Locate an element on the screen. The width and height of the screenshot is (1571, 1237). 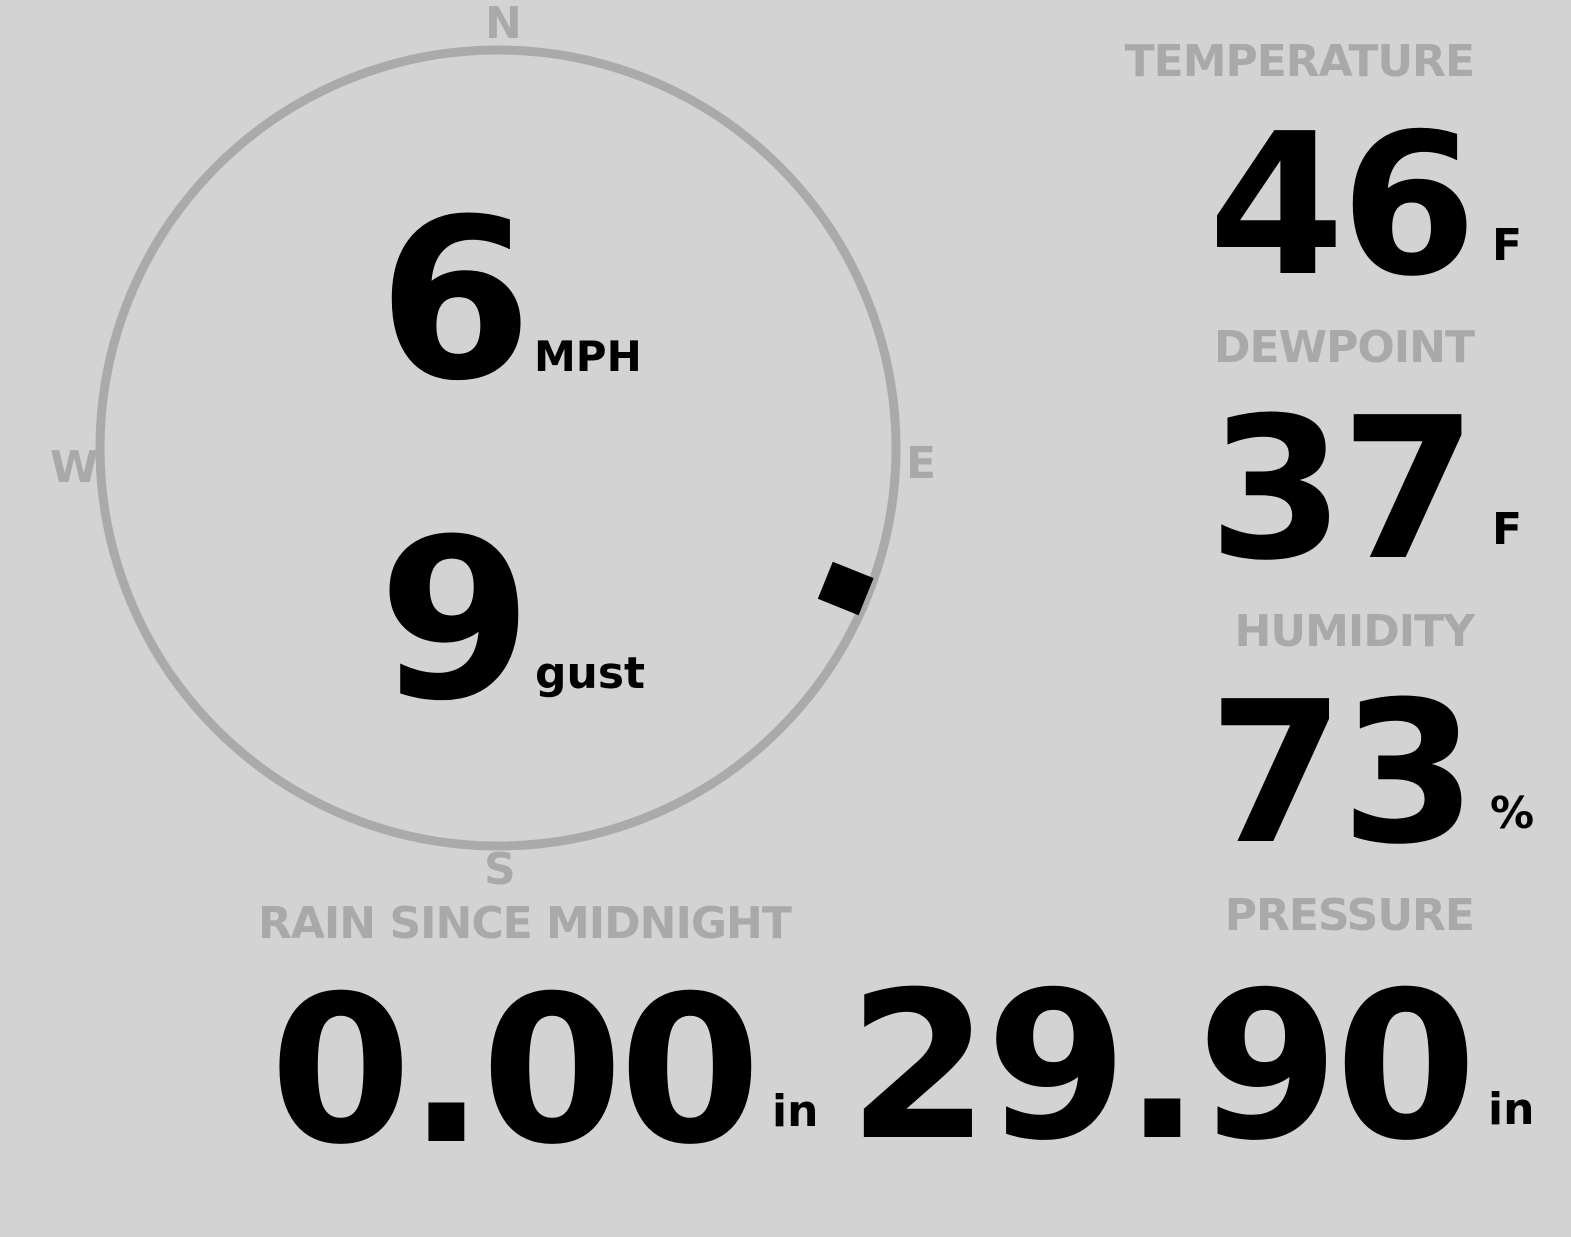
compass-east: E is located at coordinates (921, 463).